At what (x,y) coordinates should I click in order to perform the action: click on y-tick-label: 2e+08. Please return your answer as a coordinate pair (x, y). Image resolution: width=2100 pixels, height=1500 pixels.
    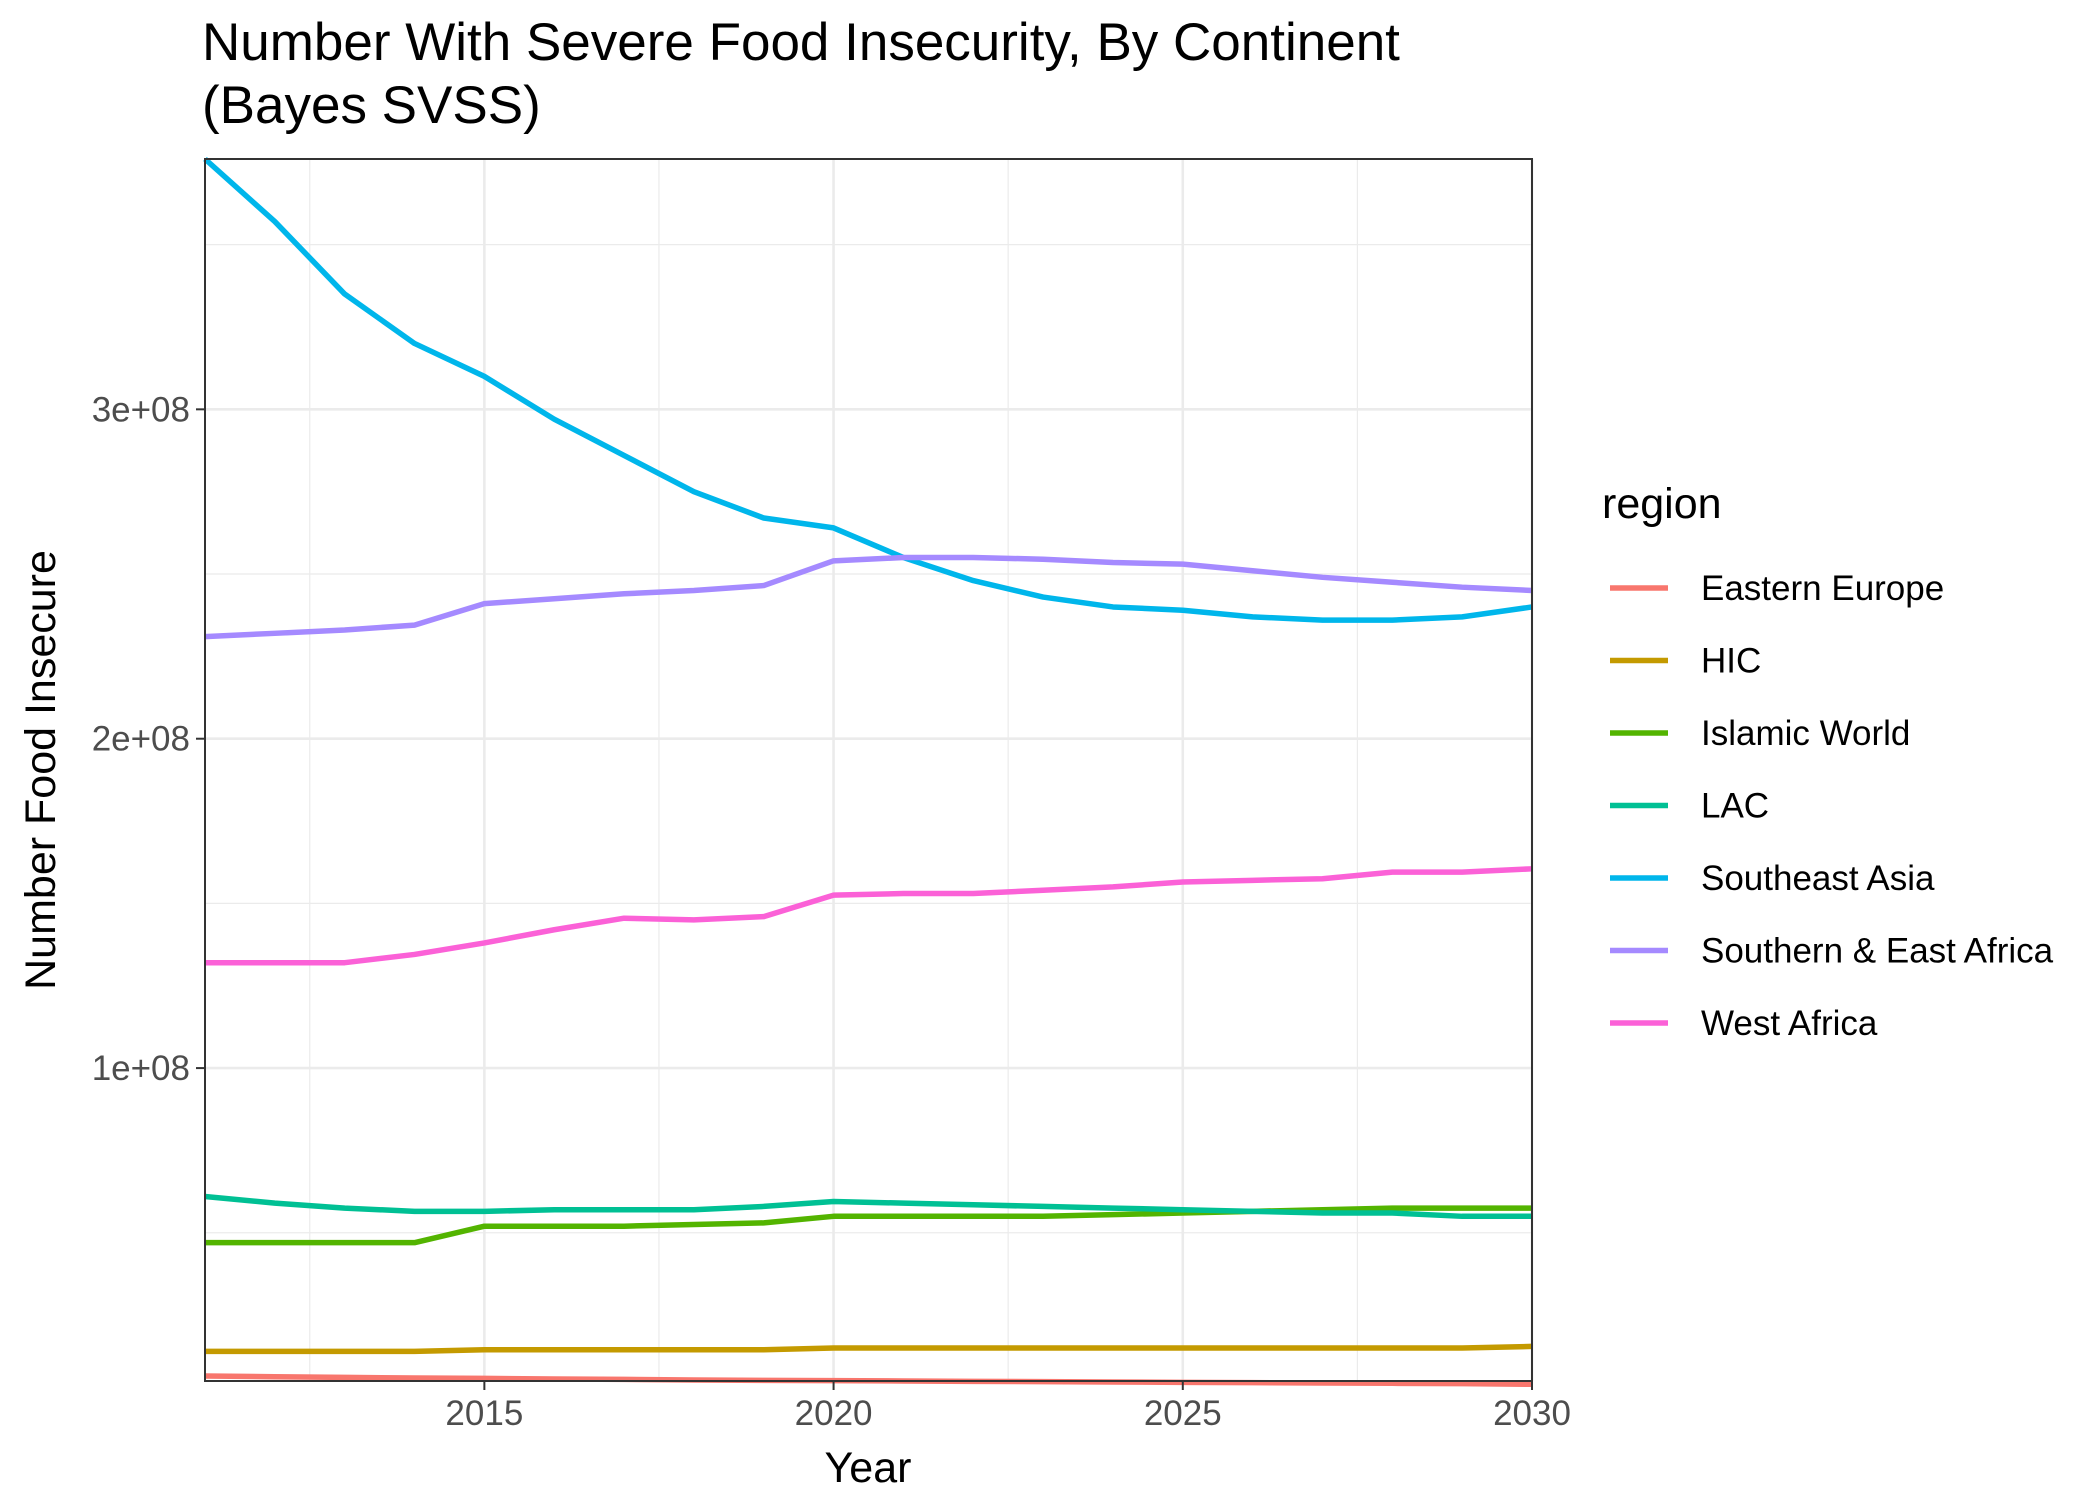
    Looking at the image, I should click on (141, 739).